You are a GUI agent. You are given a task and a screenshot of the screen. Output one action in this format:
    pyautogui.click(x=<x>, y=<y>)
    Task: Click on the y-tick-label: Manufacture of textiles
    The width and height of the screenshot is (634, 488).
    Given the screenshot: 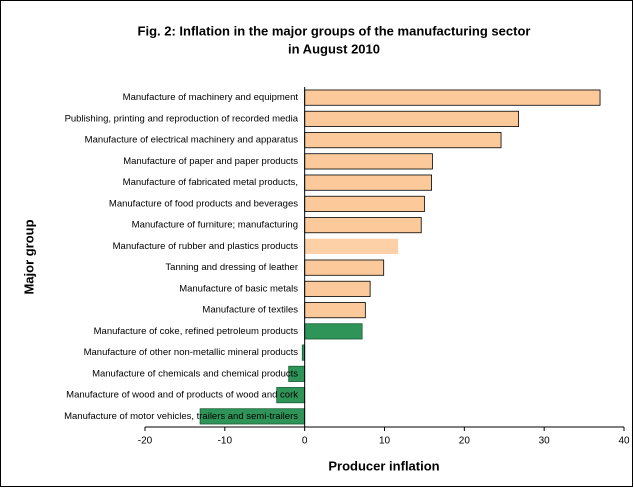 What is the action you would take?
    pyautogui.click(x=250, y=310)
    